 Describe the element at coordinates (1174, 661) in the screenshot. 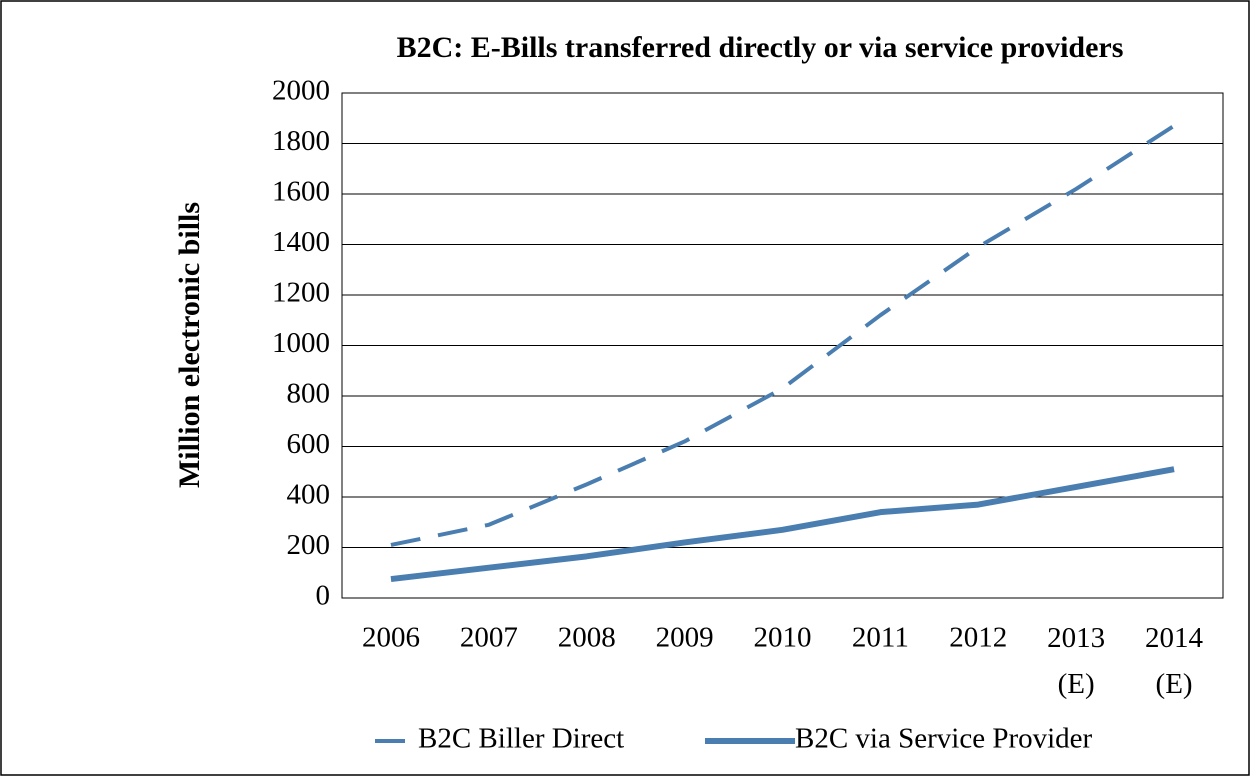

I see `x-tick-label: 2014 (E)` at that location.